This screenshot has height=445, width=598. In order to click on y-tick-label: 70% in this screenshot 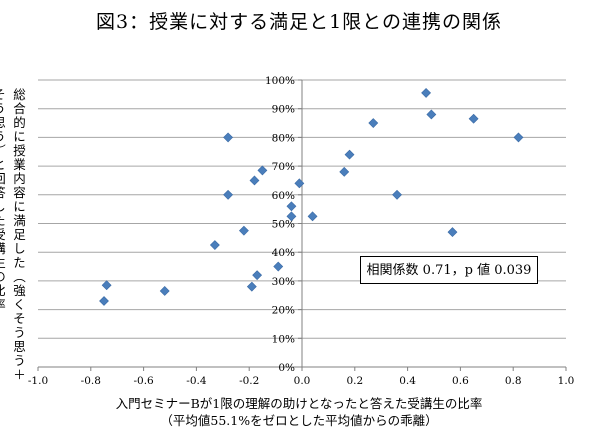, I will do `click(283, 167)`.